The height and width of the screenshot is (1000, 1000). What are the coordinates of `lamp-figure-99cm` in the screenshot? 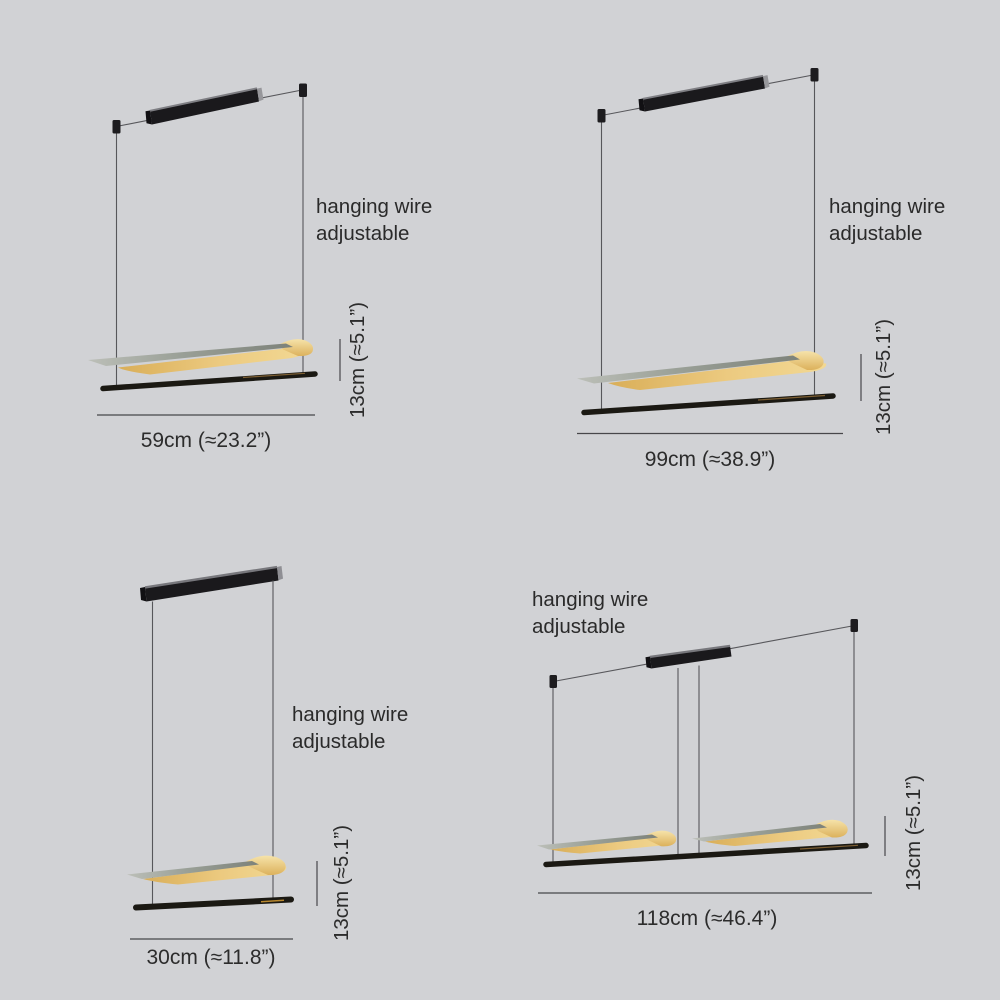 It's located at (719, 251).